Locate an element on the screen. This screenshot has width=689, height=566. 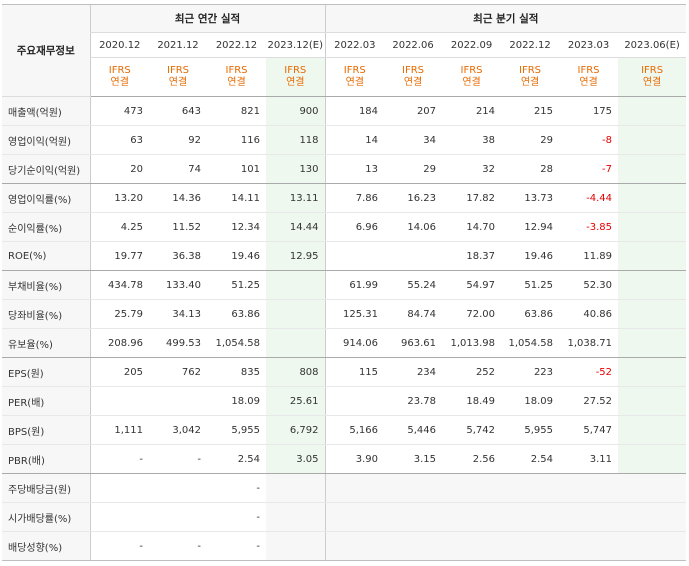
value-cell: 13.11 is located at coordinates (296, 198).